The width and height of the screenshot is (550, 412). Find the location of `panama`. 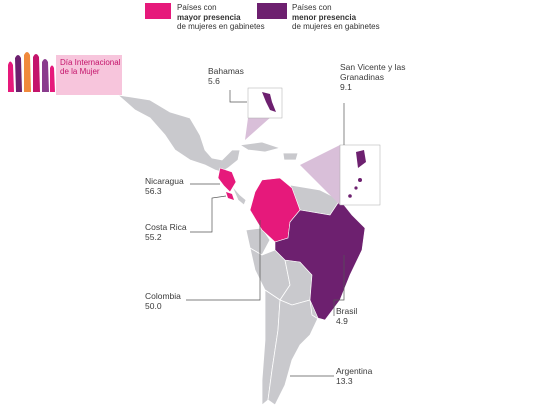

panama is located at coordinates (239, 195).